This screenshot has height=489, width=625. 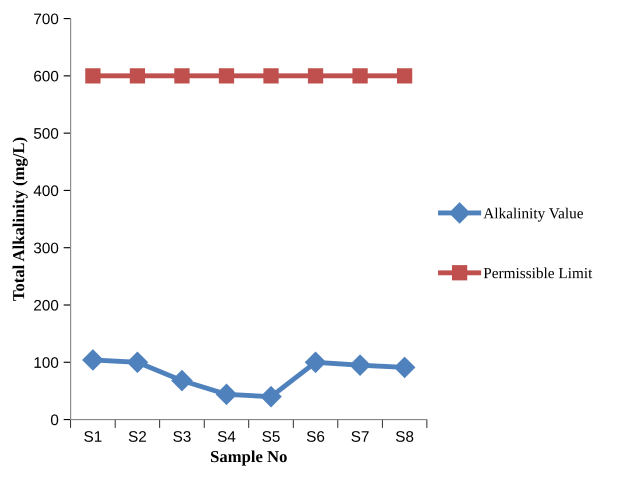 I want to click on legend-label: Alkalinity Value, so click(x=533, y=215).